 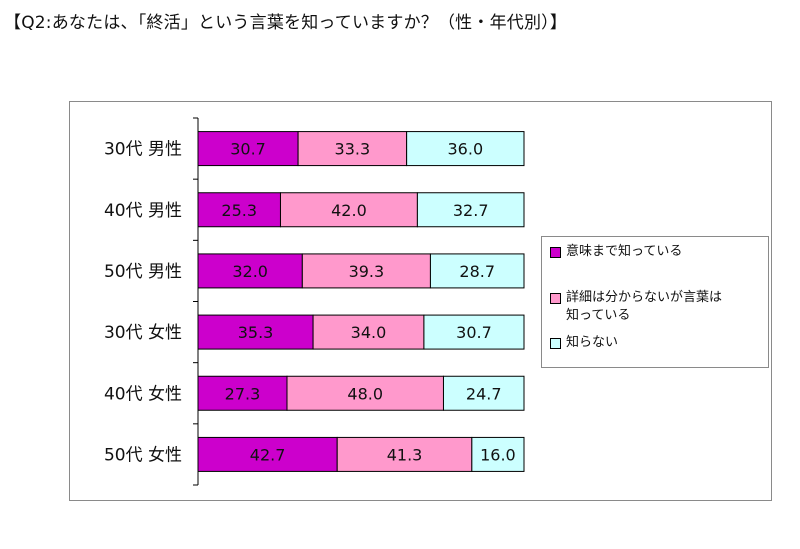 What do you see at coordinates (286, 23) in the screenshot?
I see `page-title: 【Q2:あなたは、「終活」という言葉を知っていますか？（性・年代別）】` at bounding box center [286, 23].